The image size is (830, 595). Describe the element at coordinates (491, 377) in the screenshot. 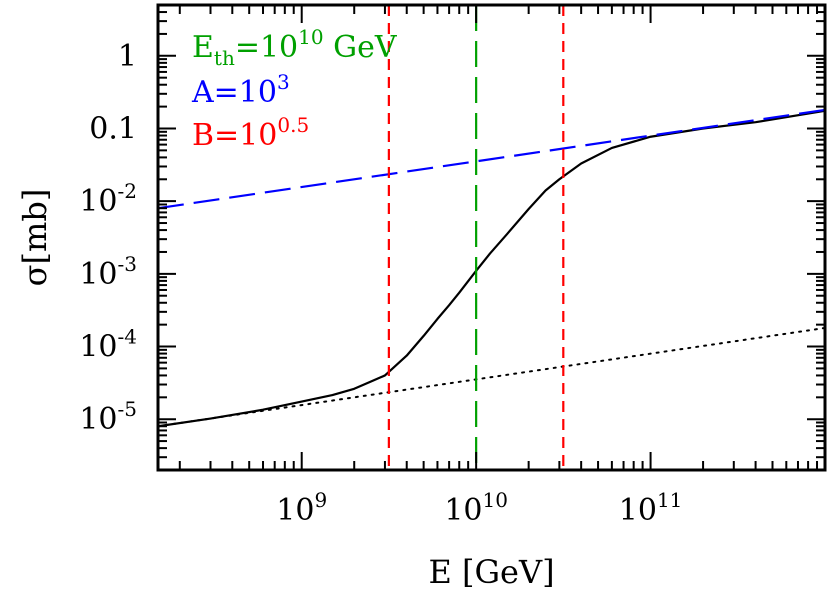

I see `series-line-dotted` at that location.